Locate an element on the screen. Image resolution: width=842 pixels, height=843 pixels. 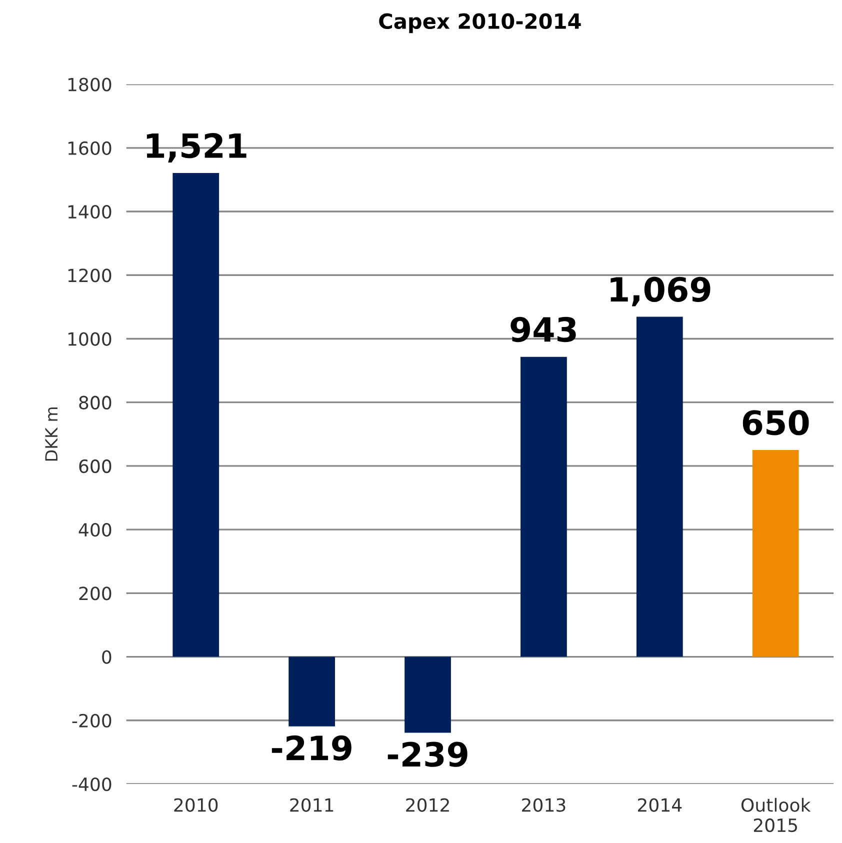
x-tick-label: 2012 is located at coordinates (427, 805).